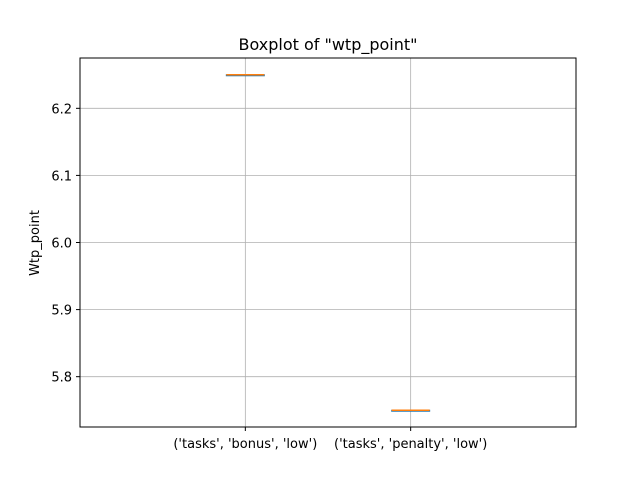 The image size is (640, 484). Describe the element at coordinates (35, 243) in the screenshot. I see `y-axis-label: Wtp_point` at that location.